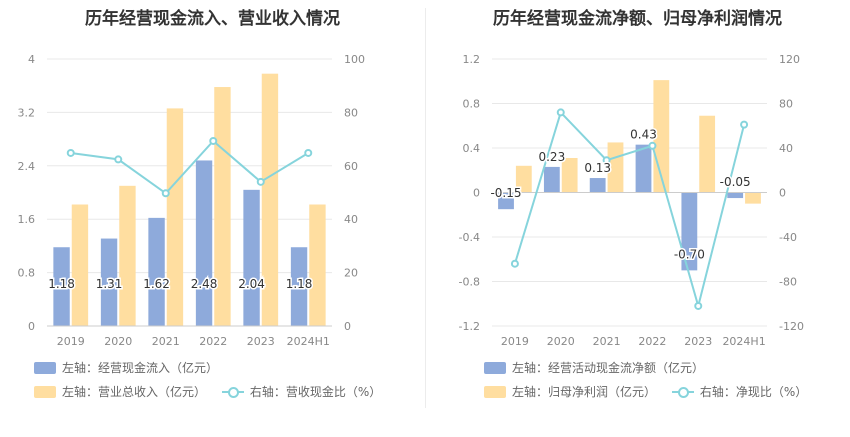  I want to click on legend-row-2: 左轴：归母净利润（亿元） 右轴：净现比（%）, so click(651, 392).